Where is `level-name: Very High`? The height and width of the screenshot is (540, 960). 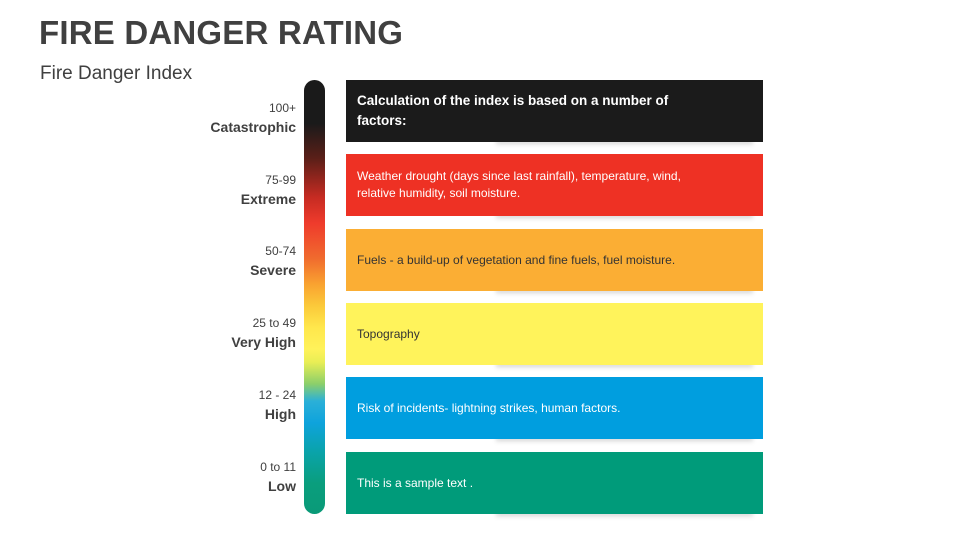 level-name: Very High is located at coordinates (263, 342).